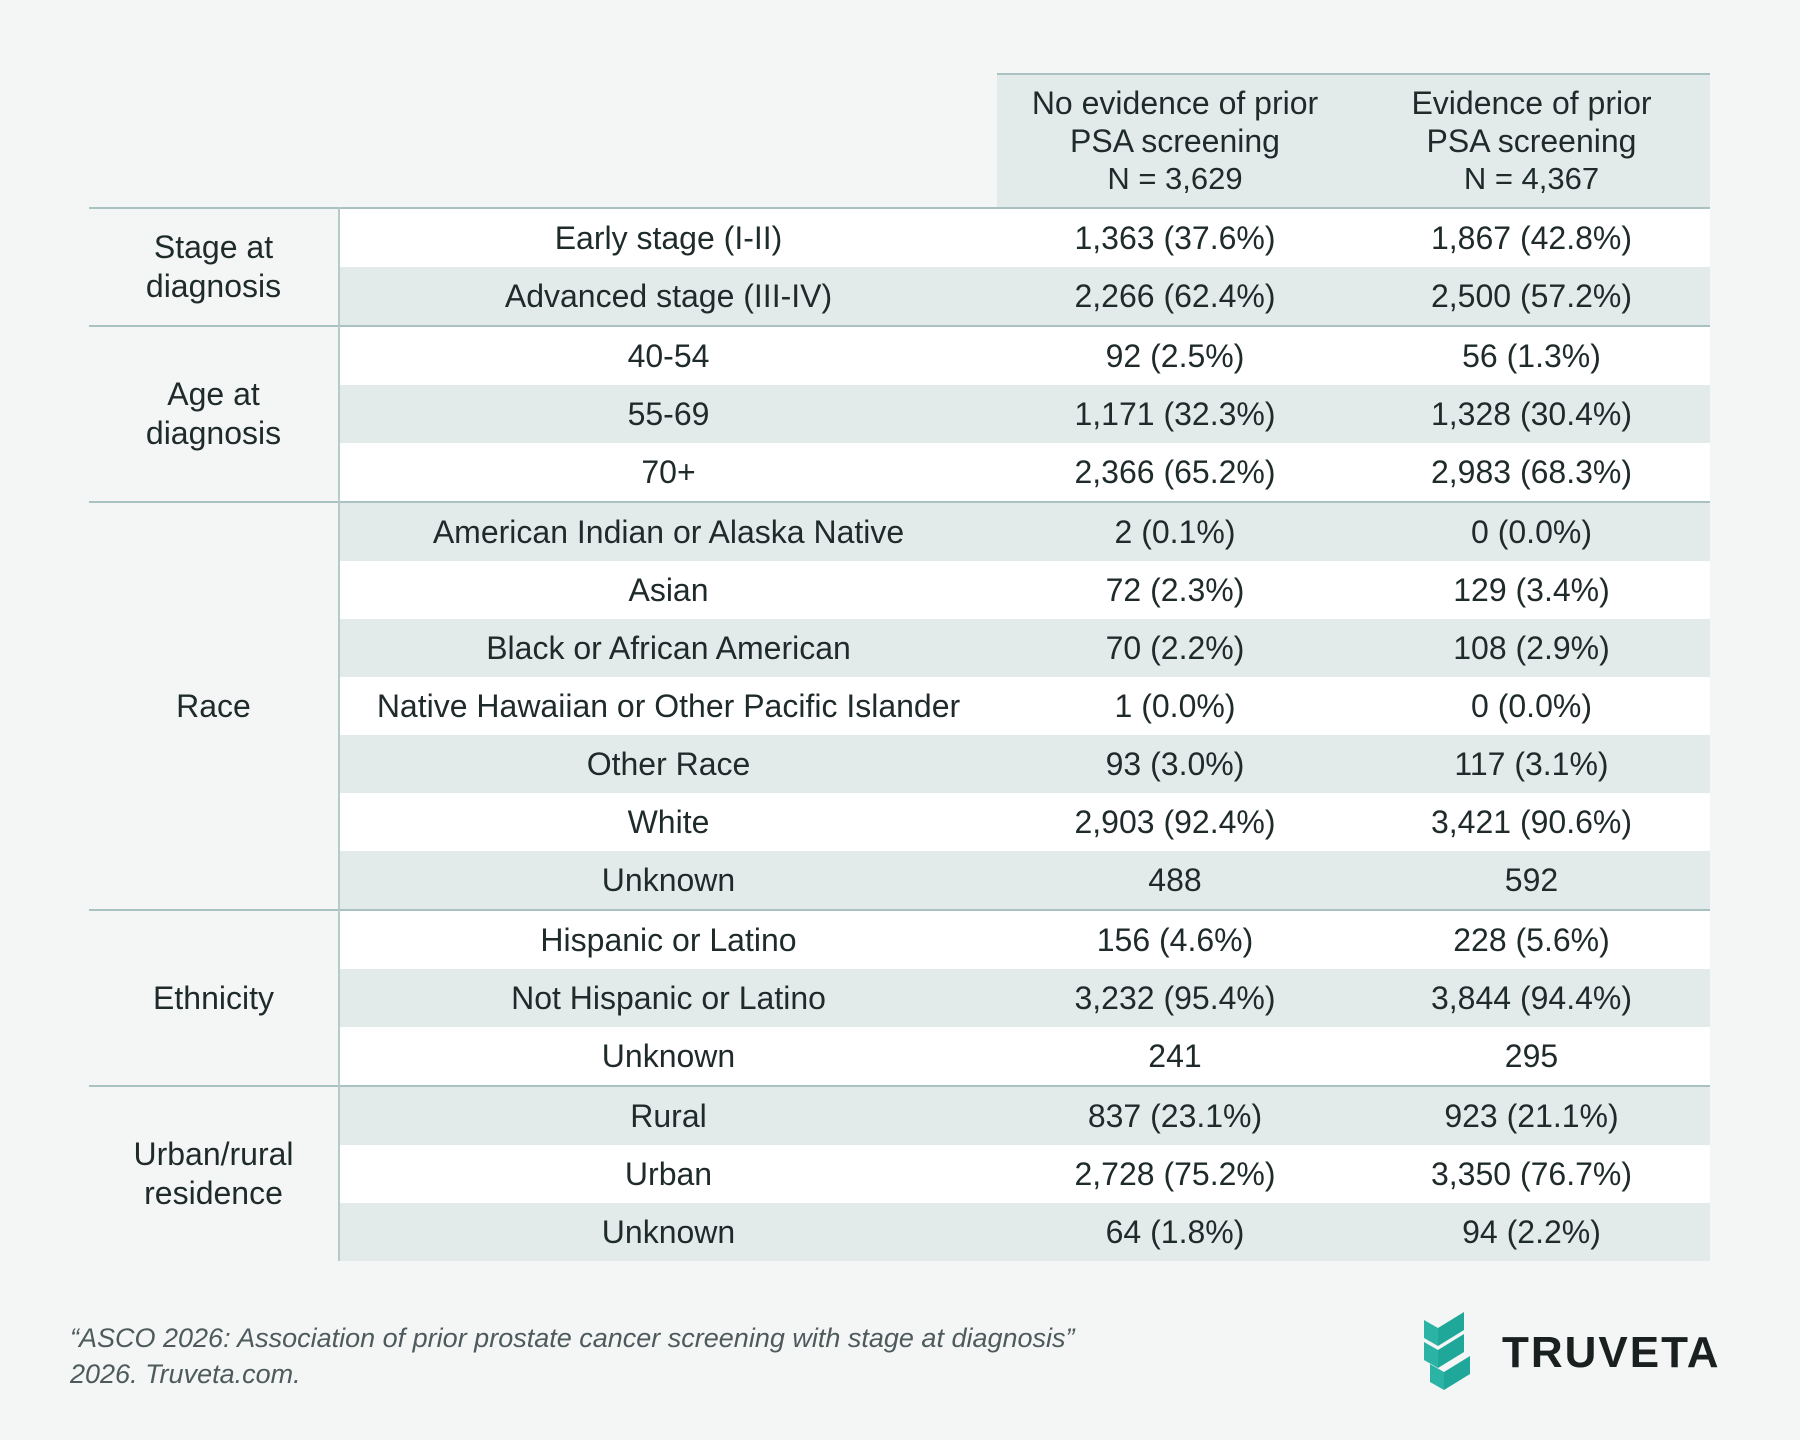 Image resolution: width=1800 pixels, height=1440 pixels. I want to click on group-label-line: Age at, so click(213, 394).